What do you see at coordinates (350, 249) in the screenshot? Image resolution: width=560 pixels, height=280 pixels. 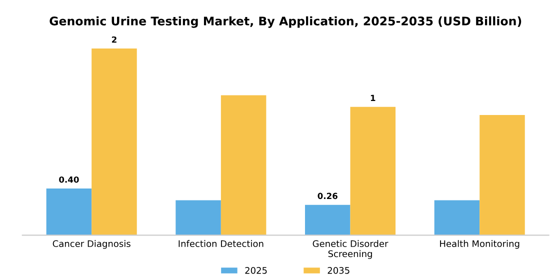 I see `x-tick-label: Genetic Disorder Screening` at bounding box center [350, 249].